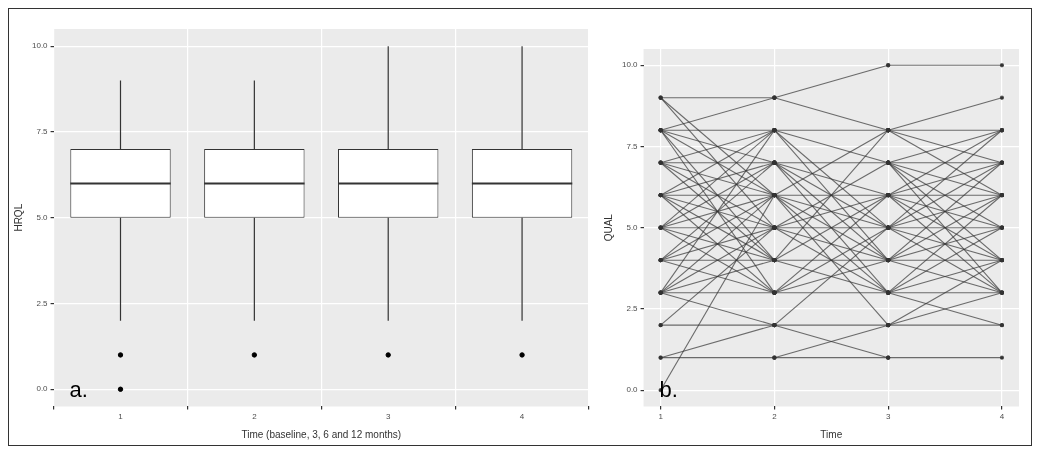 This screenshot has width=1042, height=456. I want to click on x-axis-title: Time, so click(831, 434).